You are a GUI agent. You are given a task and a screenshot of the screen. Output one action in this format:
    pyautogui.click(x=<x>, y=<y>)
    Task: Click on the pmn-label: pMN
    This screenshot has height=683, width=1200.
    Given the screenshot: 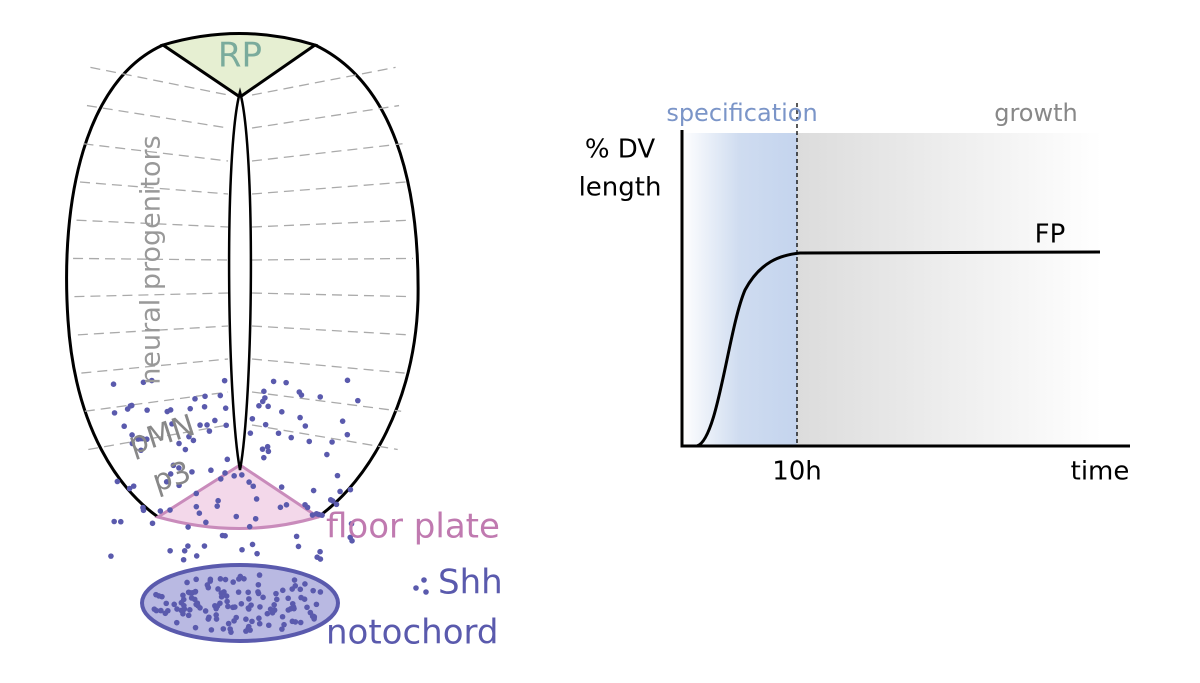 What is the action you would take?
    pyautogui.click(x=161, y=435)
    